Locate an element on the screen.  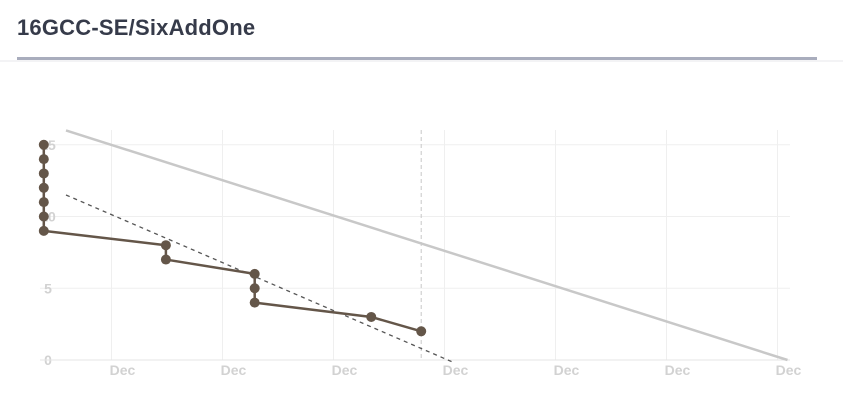
header: 16GCC-SE/SixAddOne is located at coordinates (421, 31).